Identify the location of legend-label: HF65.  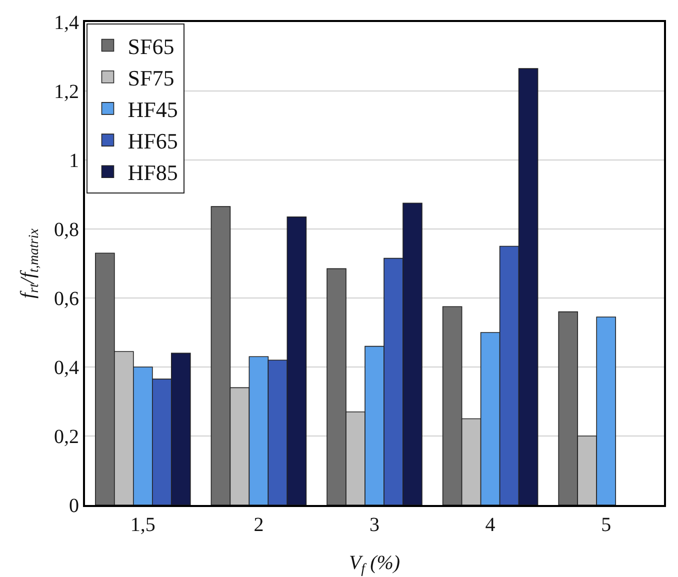
(153, 141).